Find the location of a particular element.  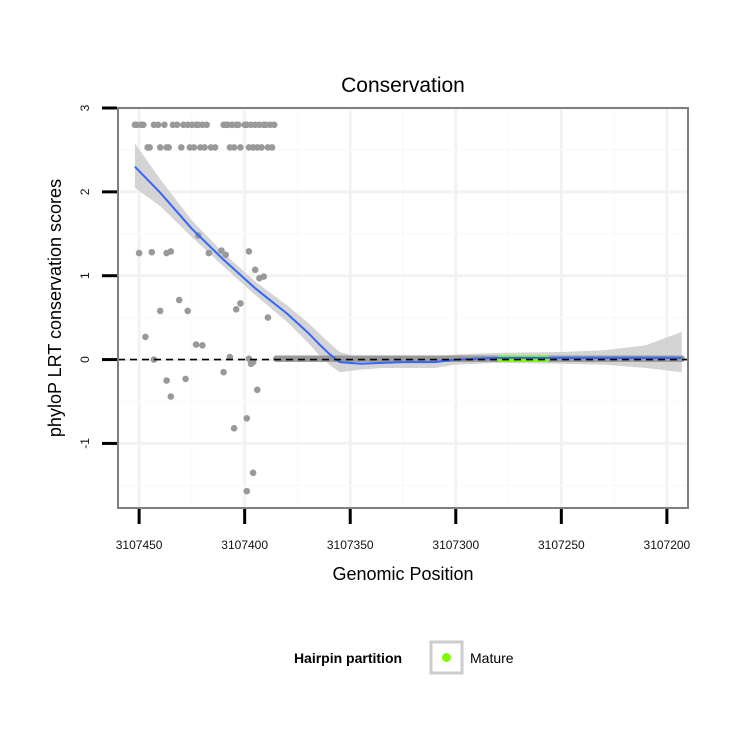

legend-key-mature-point is located at coordinates (446, 657).